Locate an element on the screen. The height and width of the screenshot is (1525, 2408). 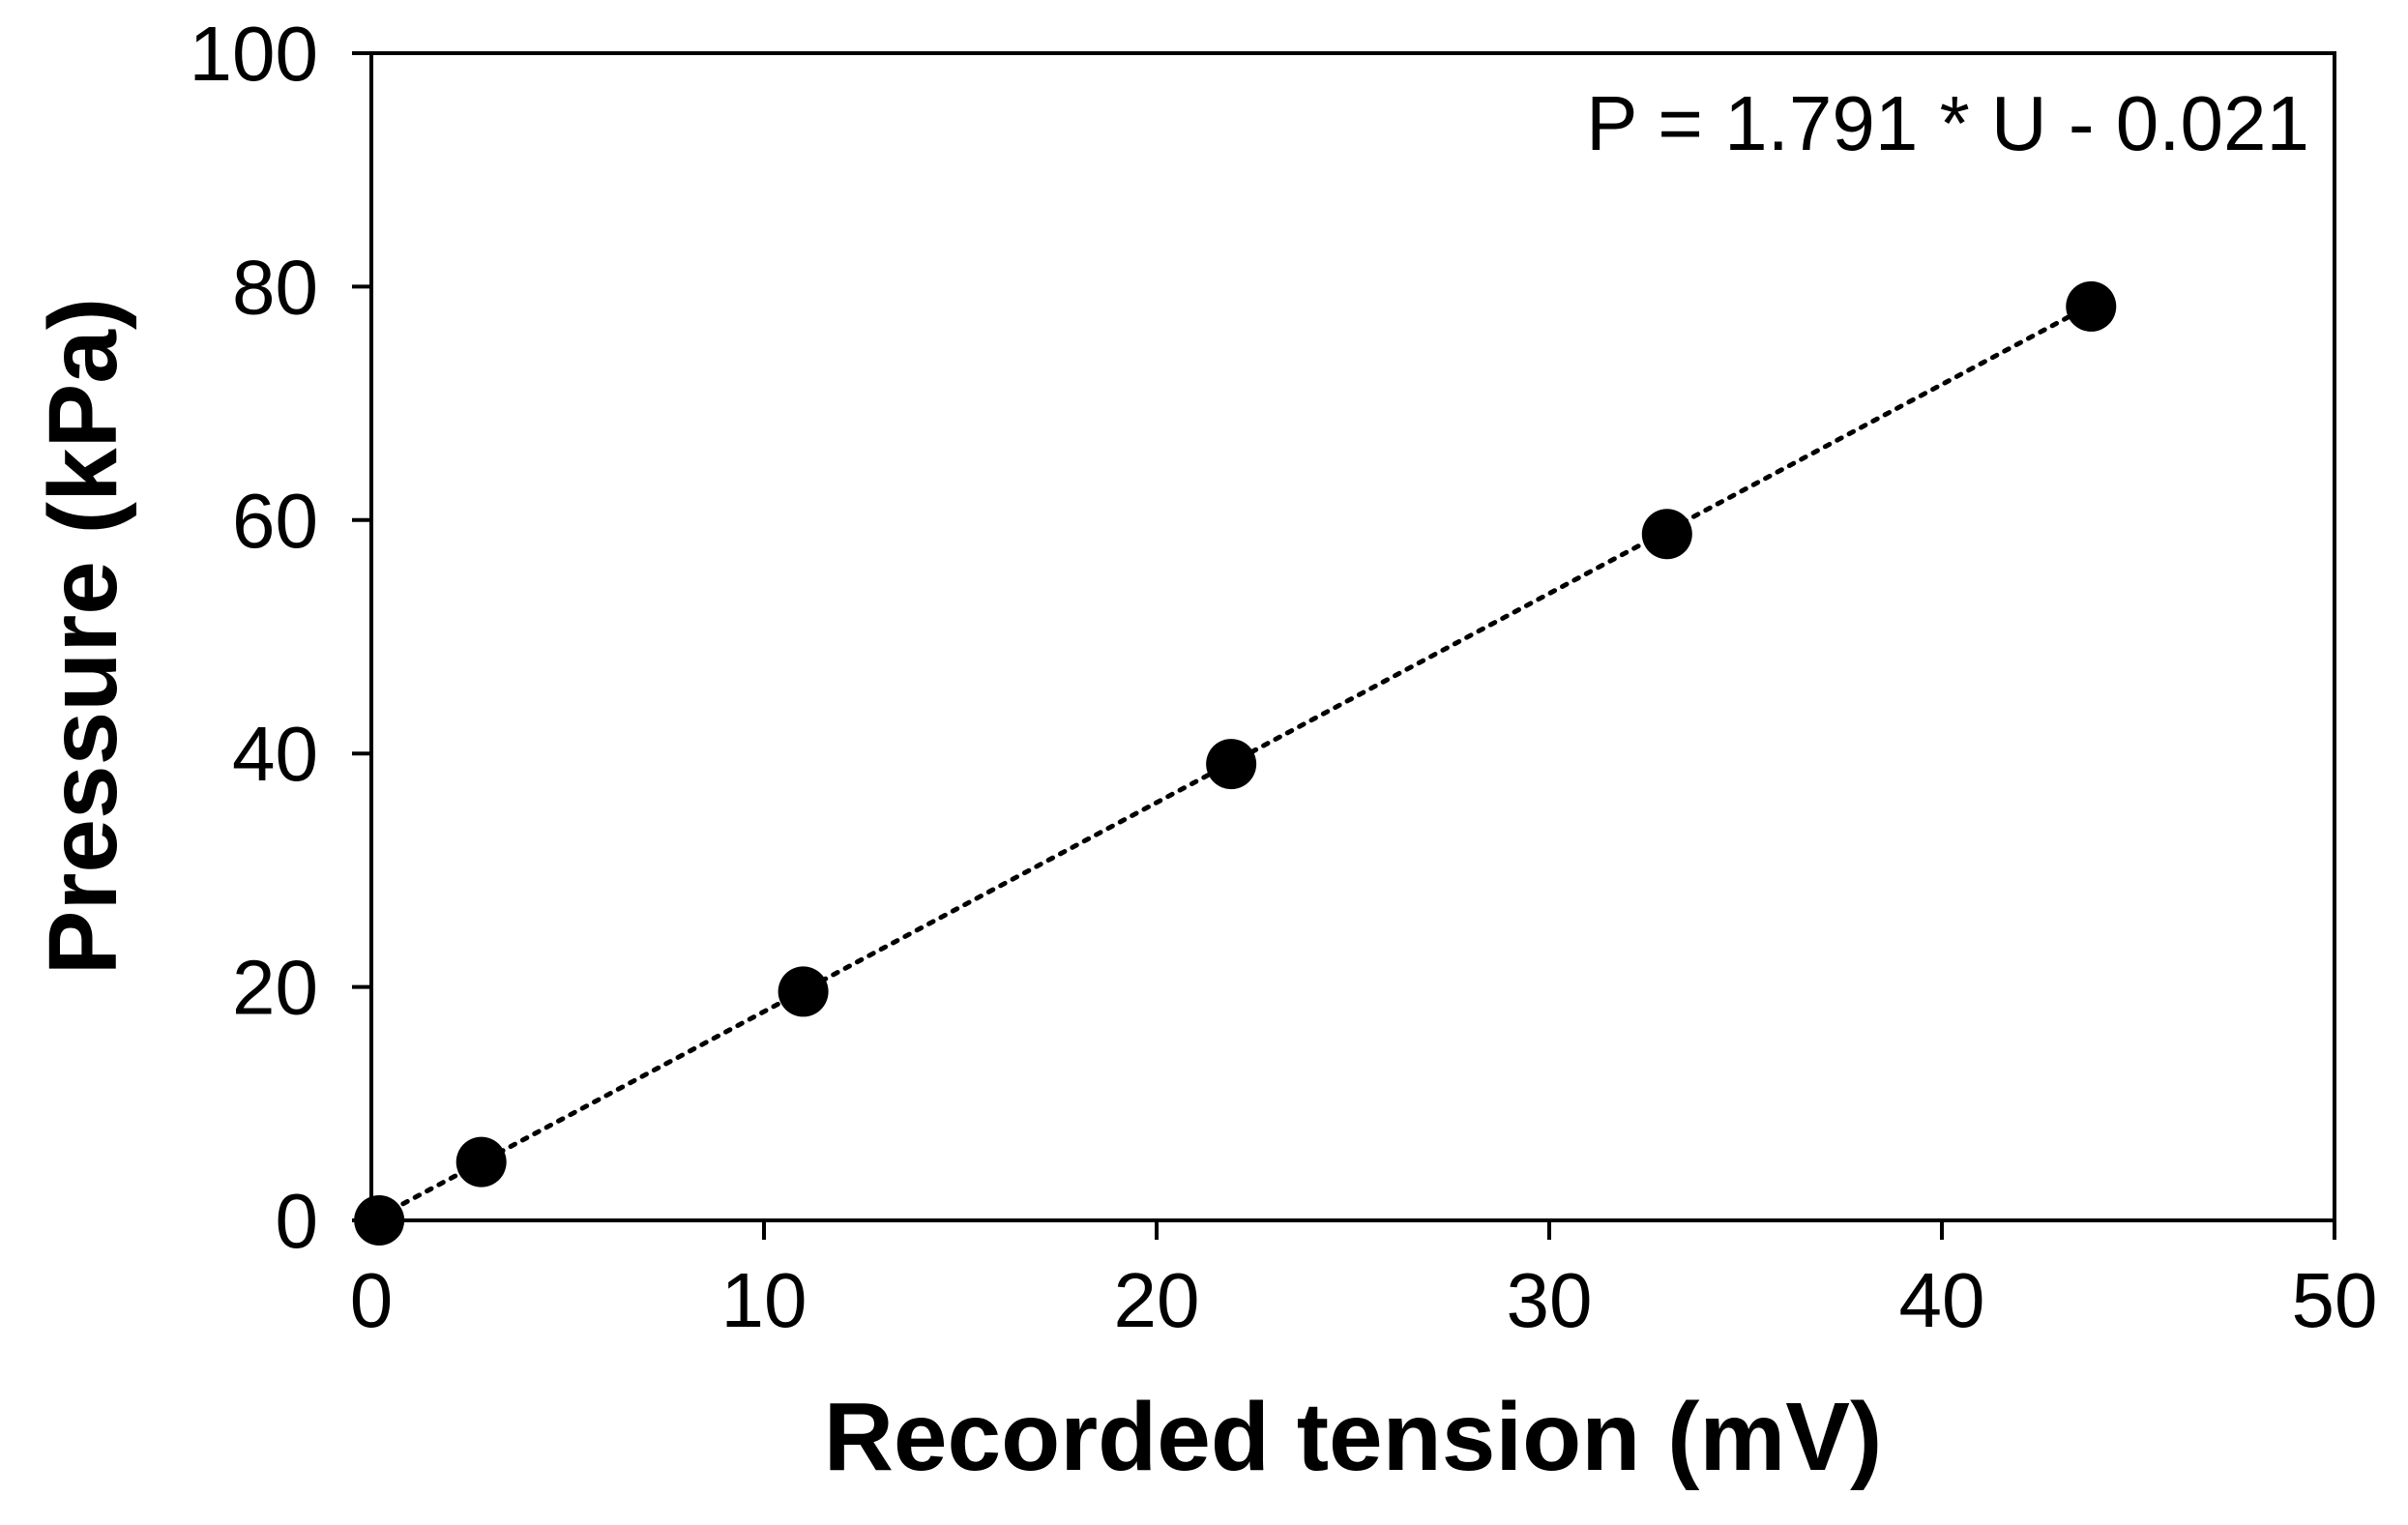
y-axis-ticks: 0 20 40 60 80 100 is located at coordinates (280, 637).